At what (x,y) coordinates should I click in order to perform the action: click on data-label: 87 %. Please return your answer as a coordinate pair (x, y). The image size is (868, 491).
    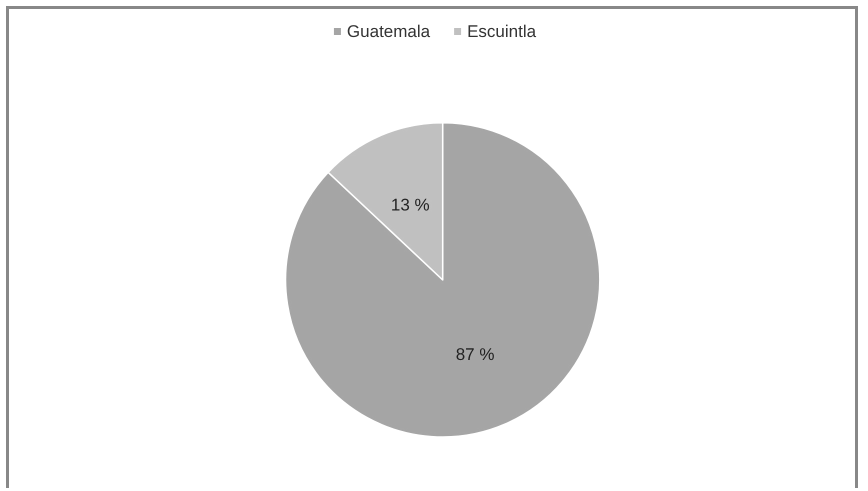
    Looking at the image, I should click on (475, 354).